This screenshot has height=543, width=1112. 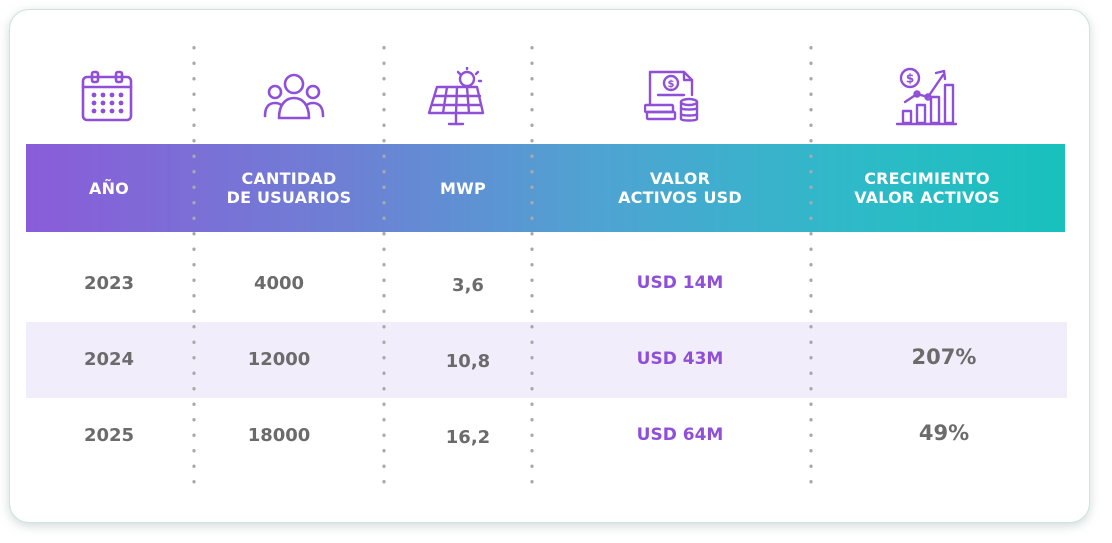 I want to click on solar-panel-icon, so click(x=456, y=97).